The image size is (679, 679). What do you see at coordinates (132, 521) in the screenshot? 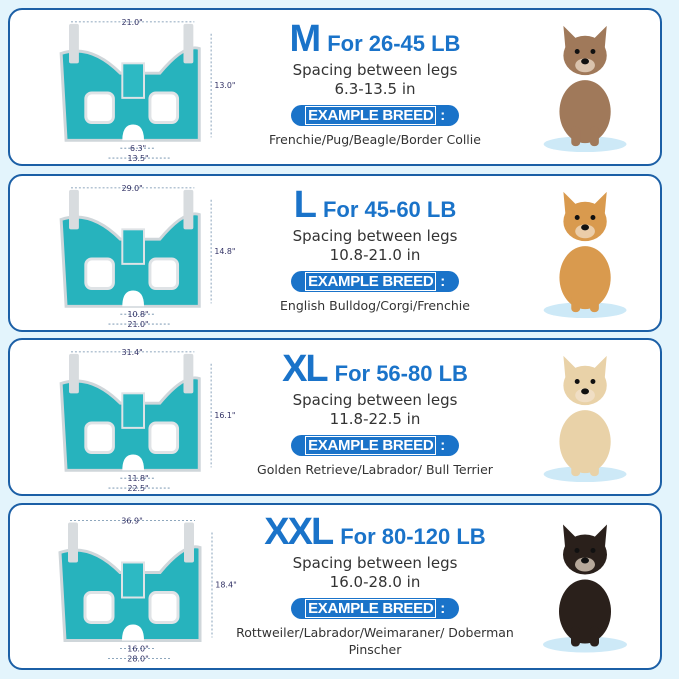
I see `width-label: 36.9"` at bounding box center [132, 521].